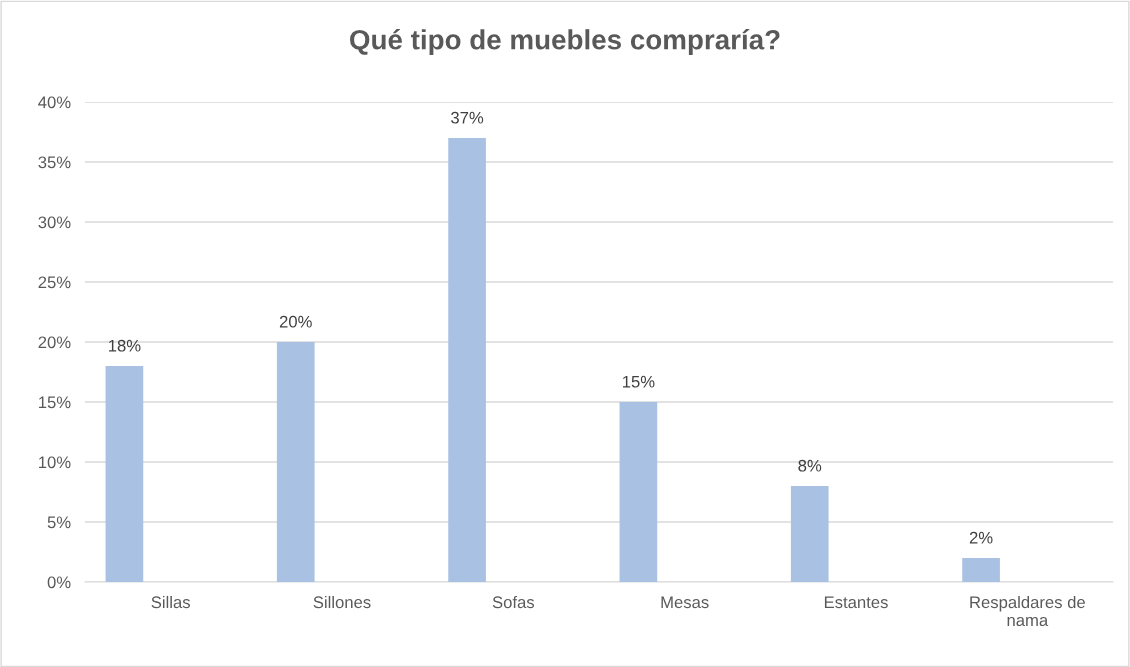  I want to click on y-tick-label: 35%, so click(54, 162).